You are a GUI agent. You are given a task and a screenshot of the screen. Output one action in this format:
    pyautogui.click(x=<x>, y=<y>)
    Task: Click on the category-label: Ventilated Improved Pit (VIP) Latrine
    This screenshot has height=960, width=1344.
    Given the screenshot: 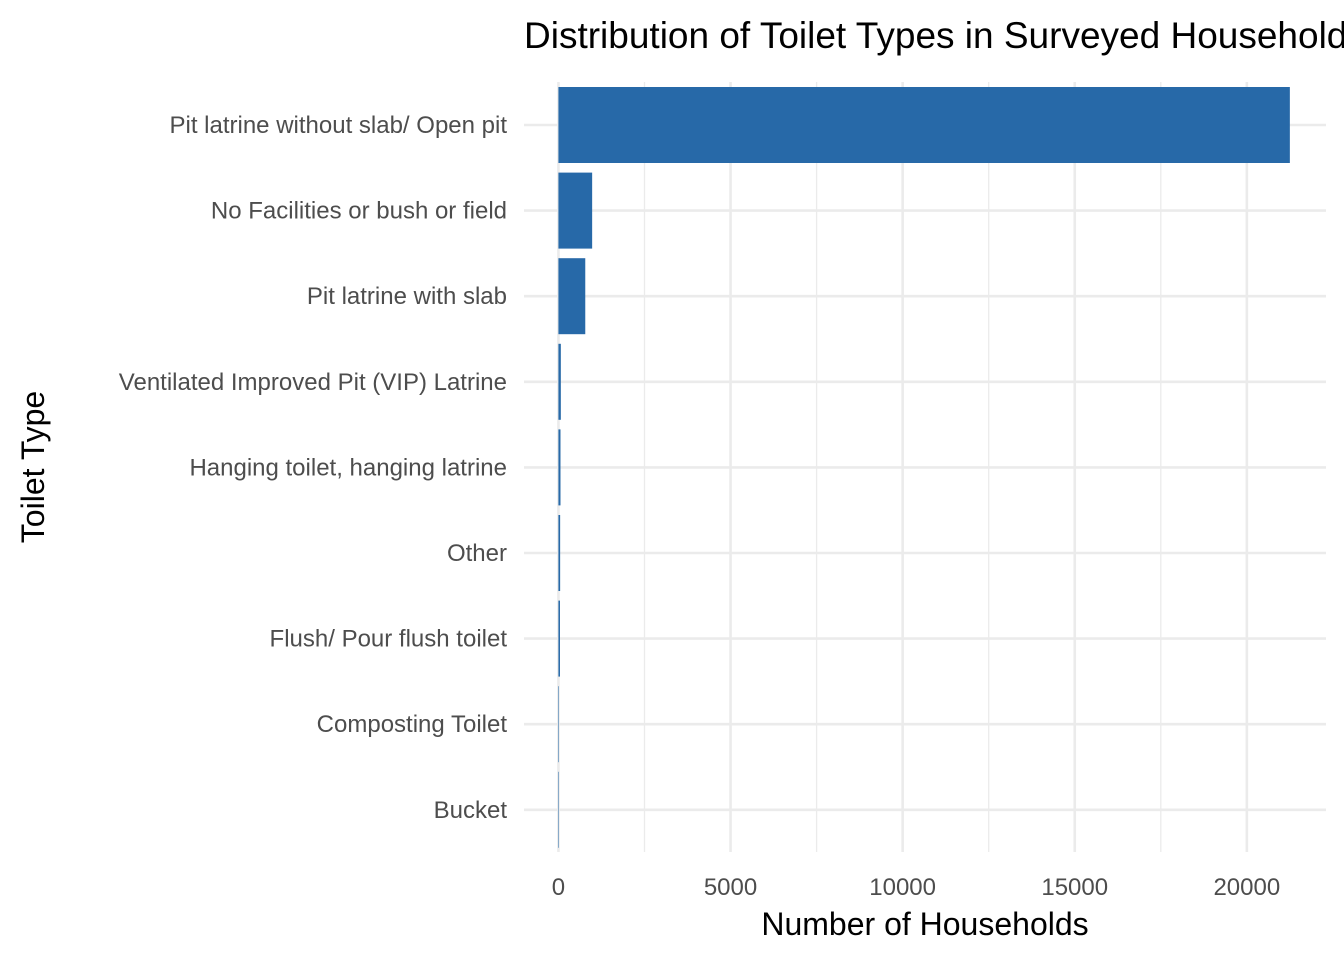 What is the action you would take?
    pyautogui.click(x=313, y=382)
    